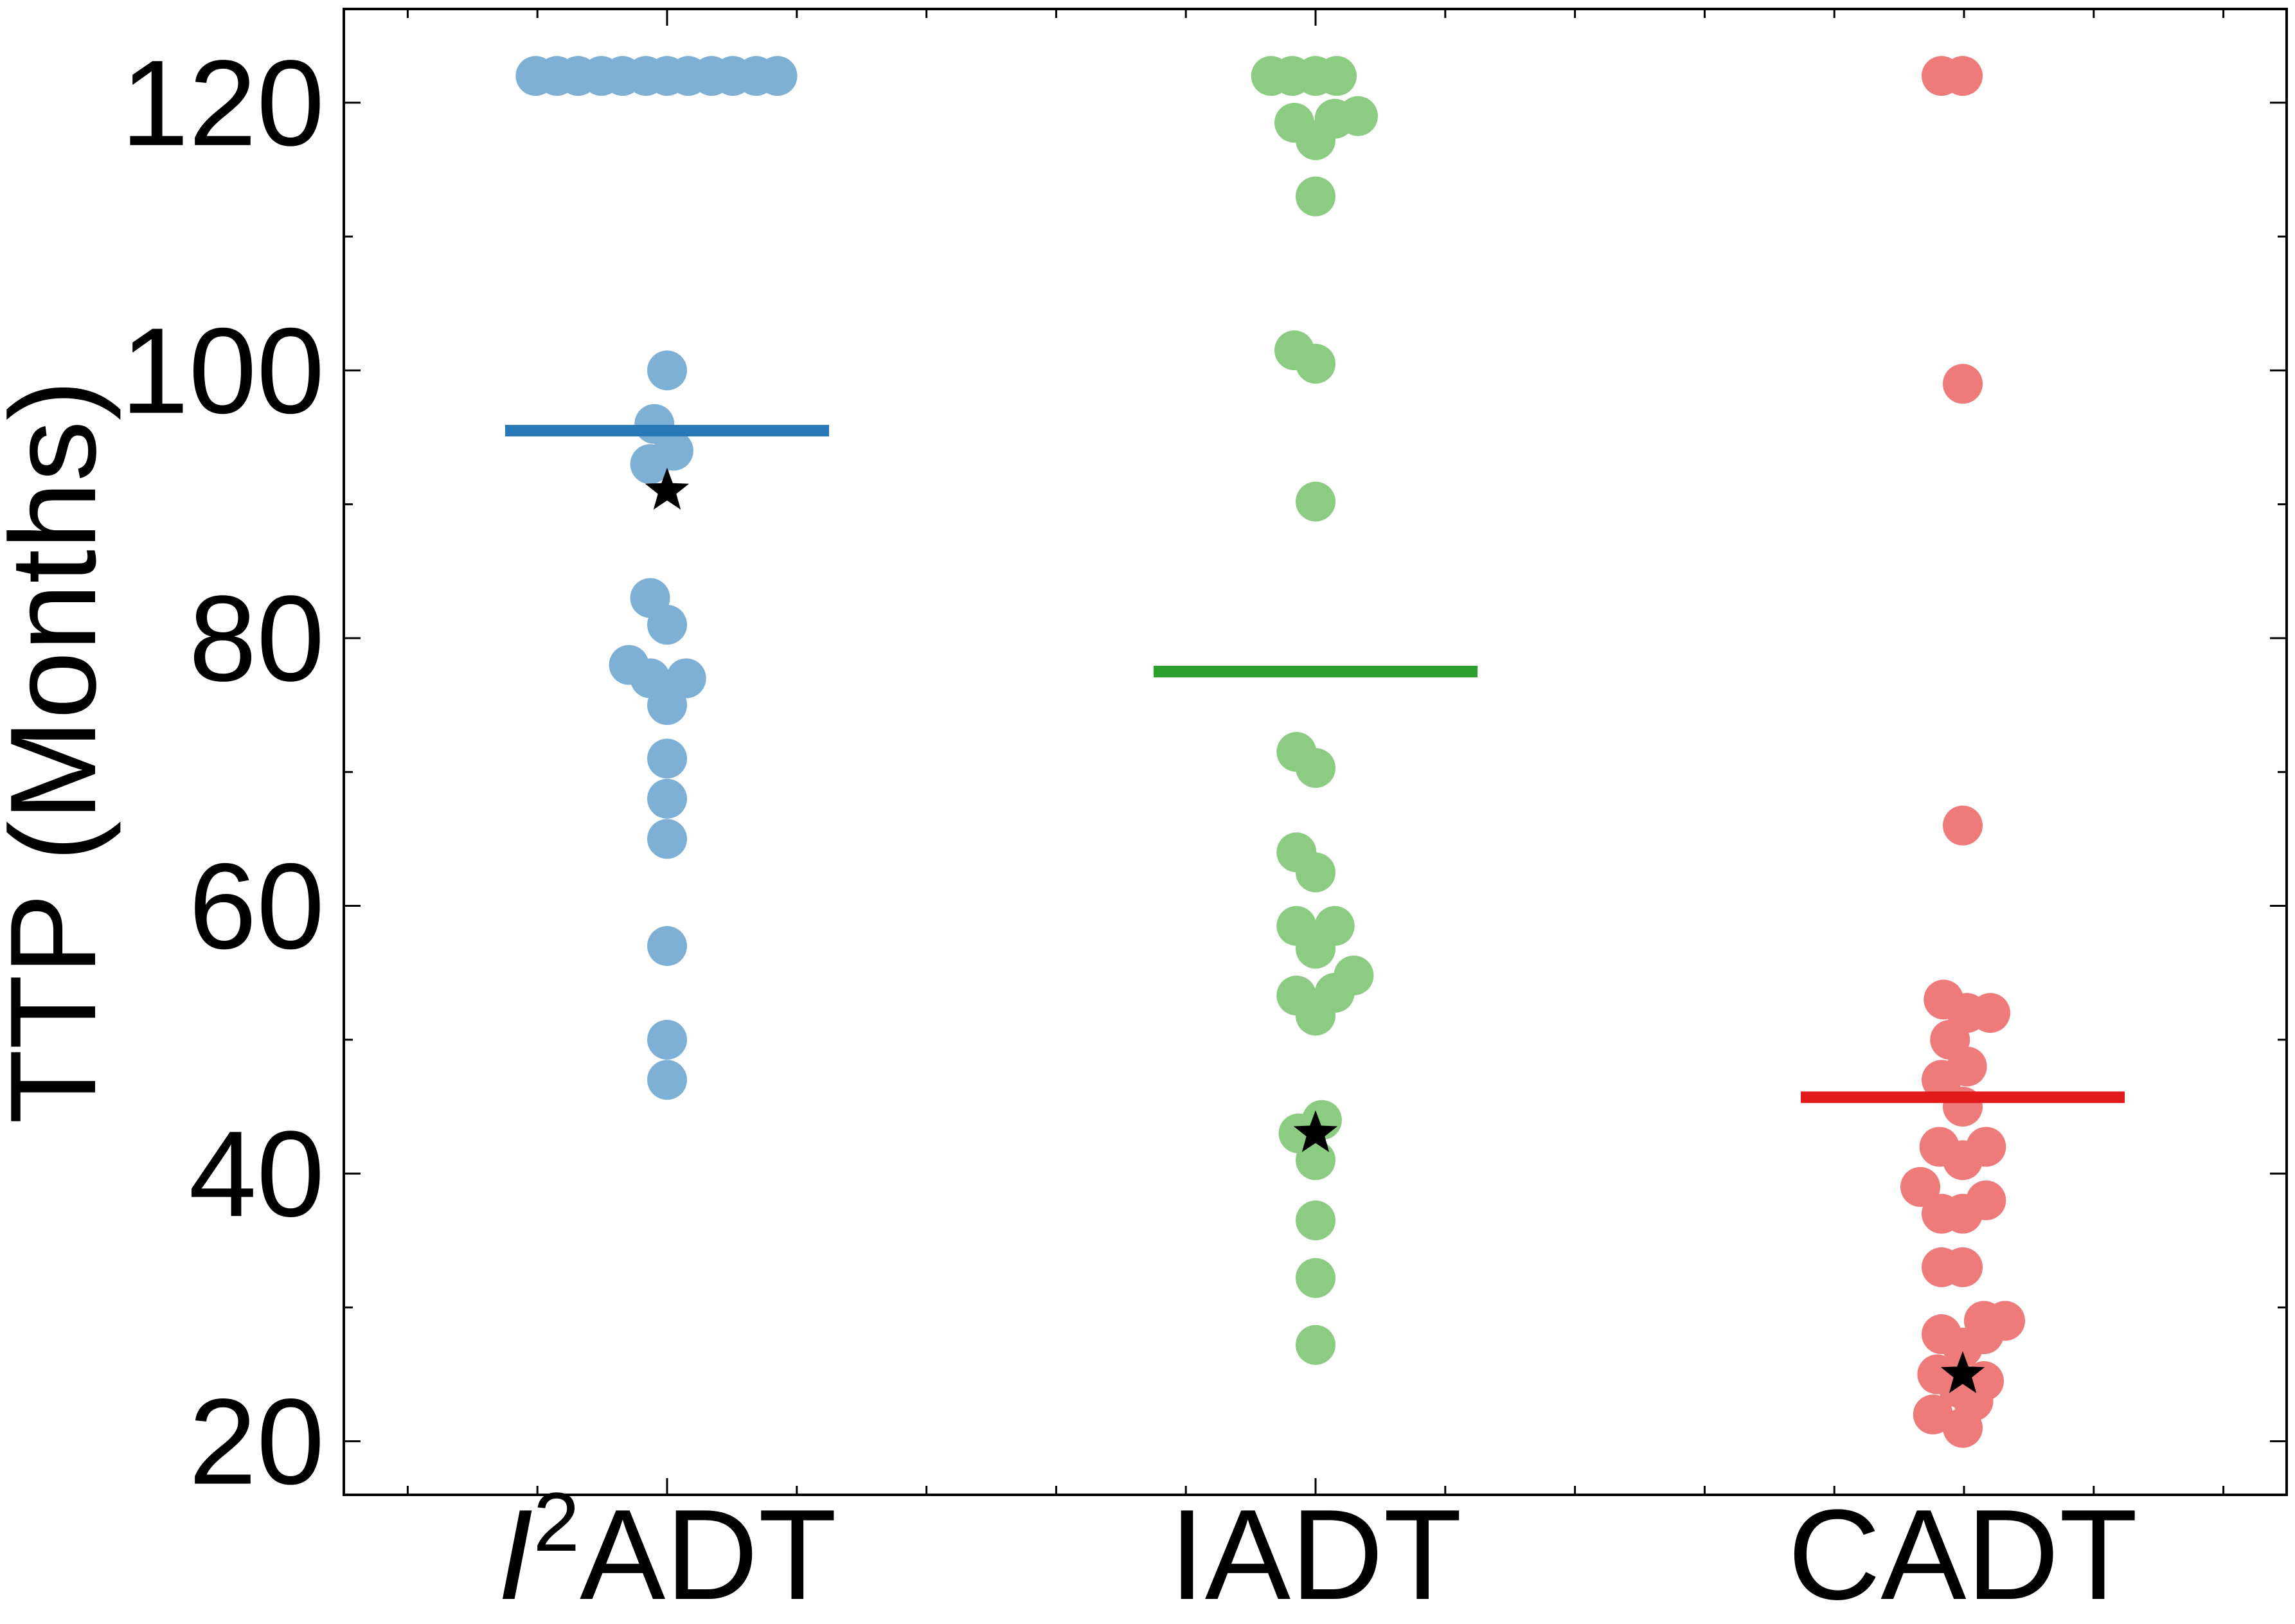 The width and height of the screenshot is (2295, 1624). What do you see at coordinates (223, 773) in the screenshot?
I see `y-tick-labels: 20 40 60 80 100 120` at bounding box center [223, 773].